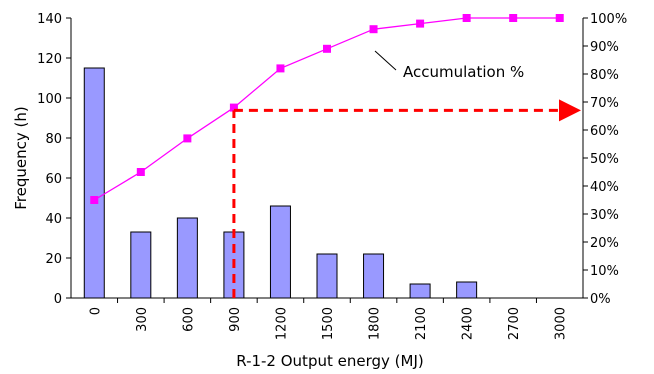 The image size is (654, 374). What do you see at coordinates (54, 159) in the screenshot?
I see `left-axis: 0 20 40 60 80 100 120 140` at bounding box center [54, 159].